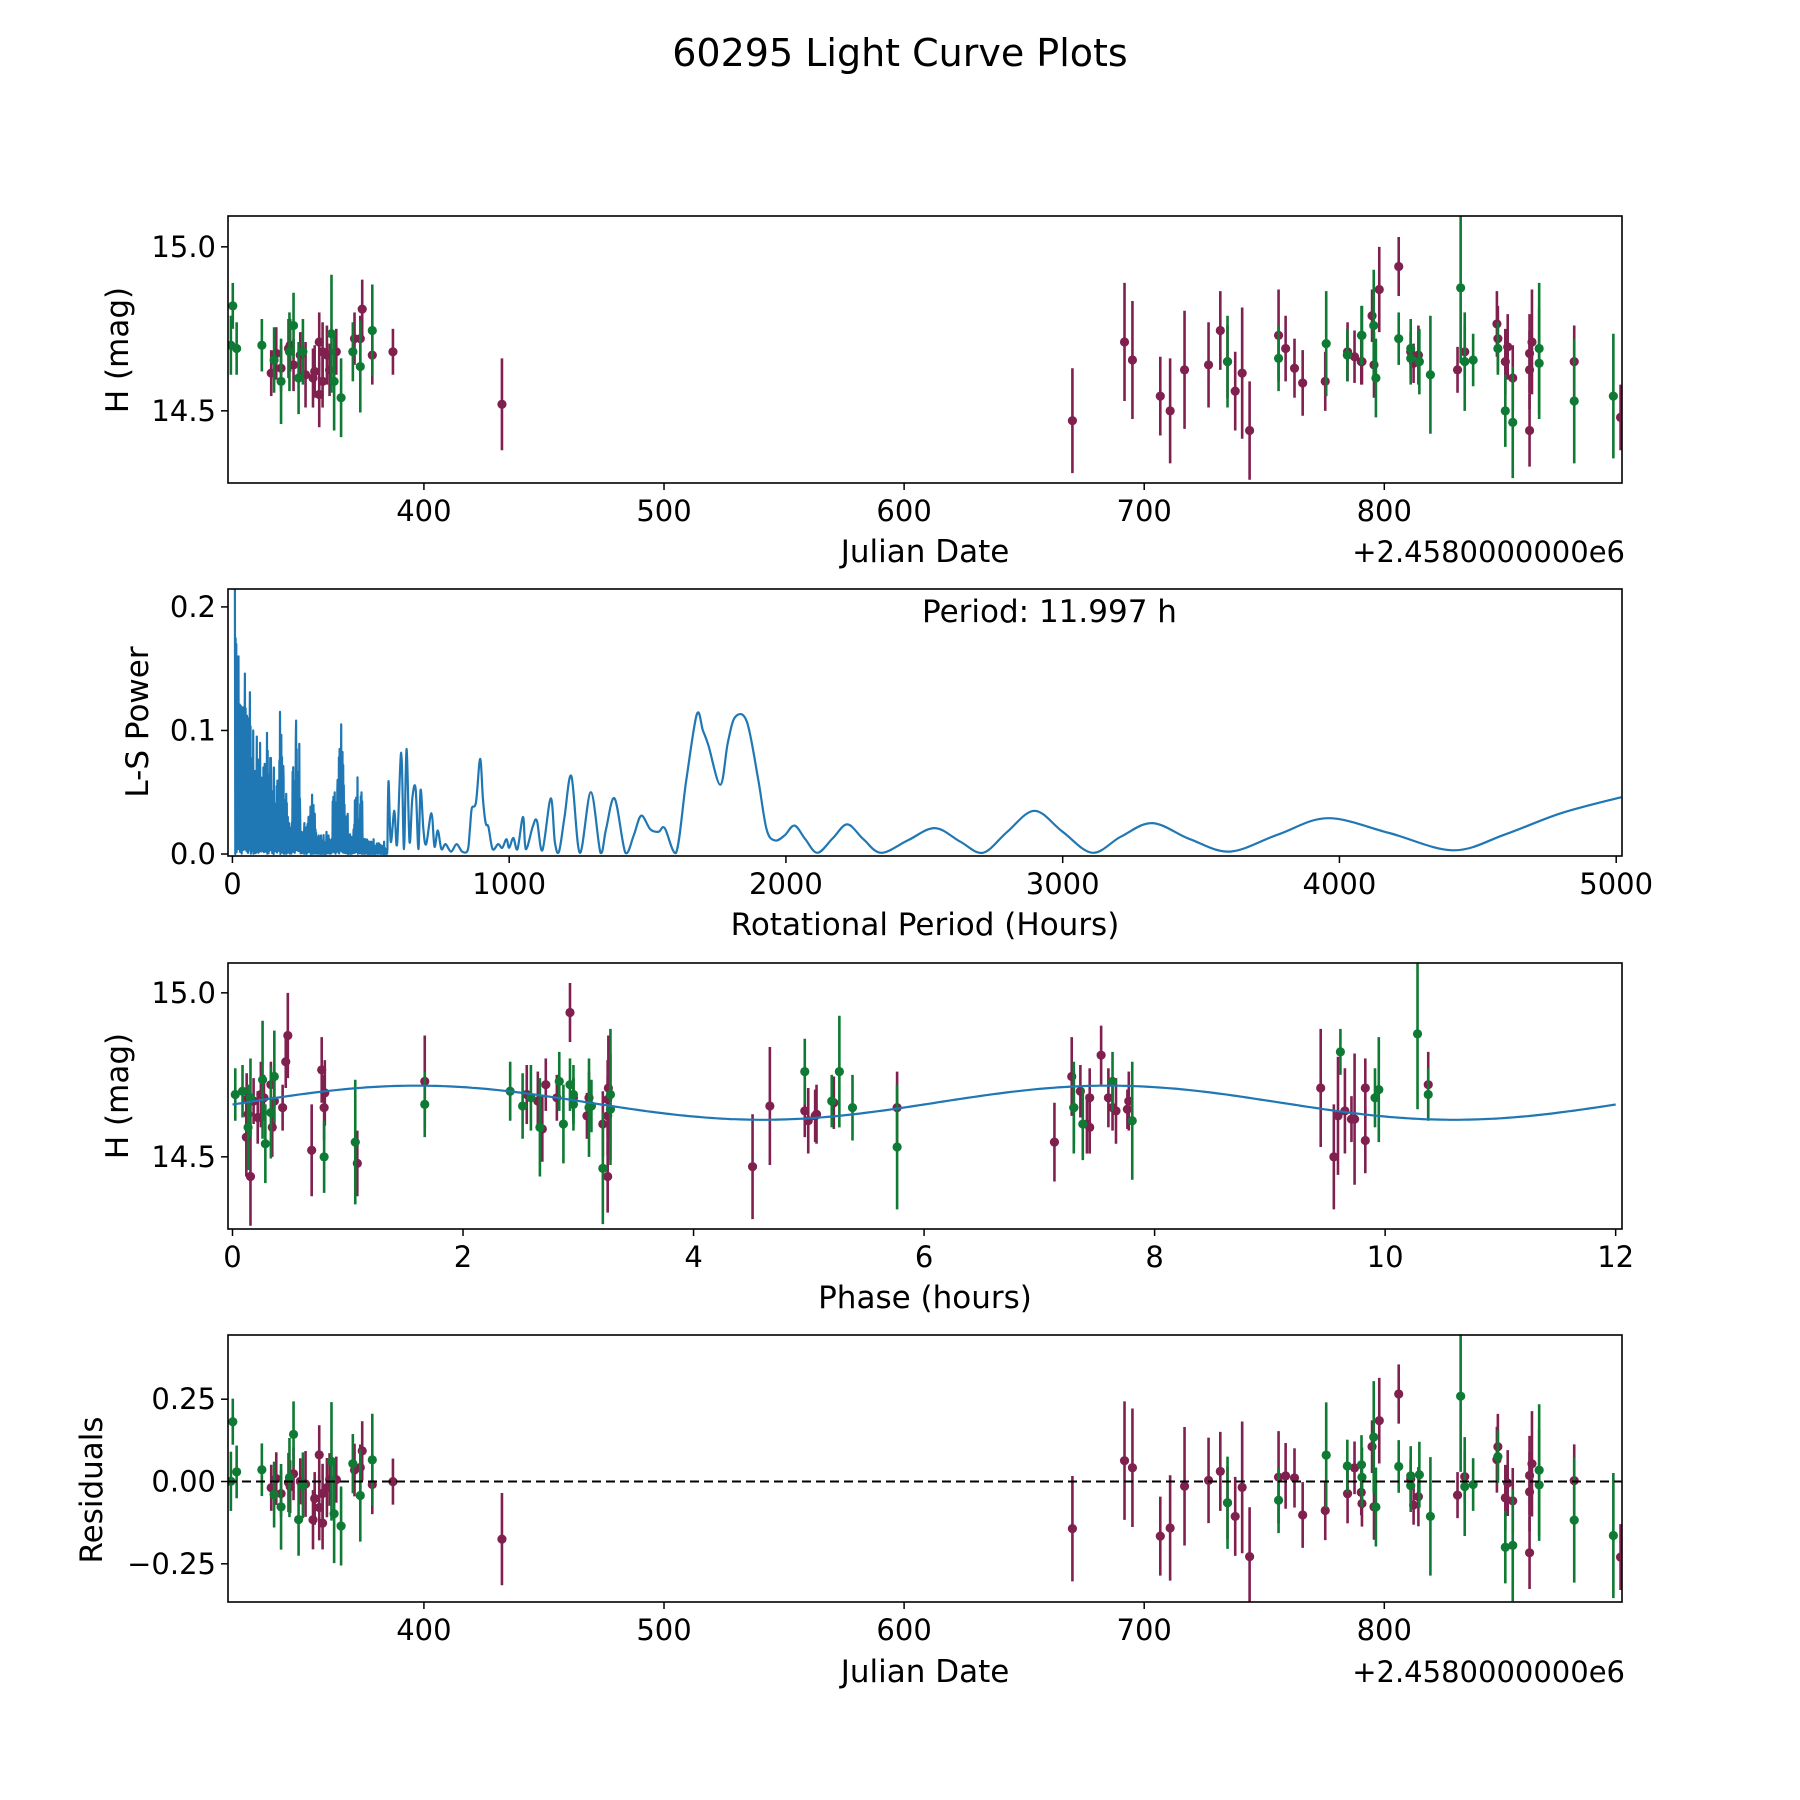 The image size is (1800, 1800). I want to click on x-tick-label: 2000, so click(786, 884).